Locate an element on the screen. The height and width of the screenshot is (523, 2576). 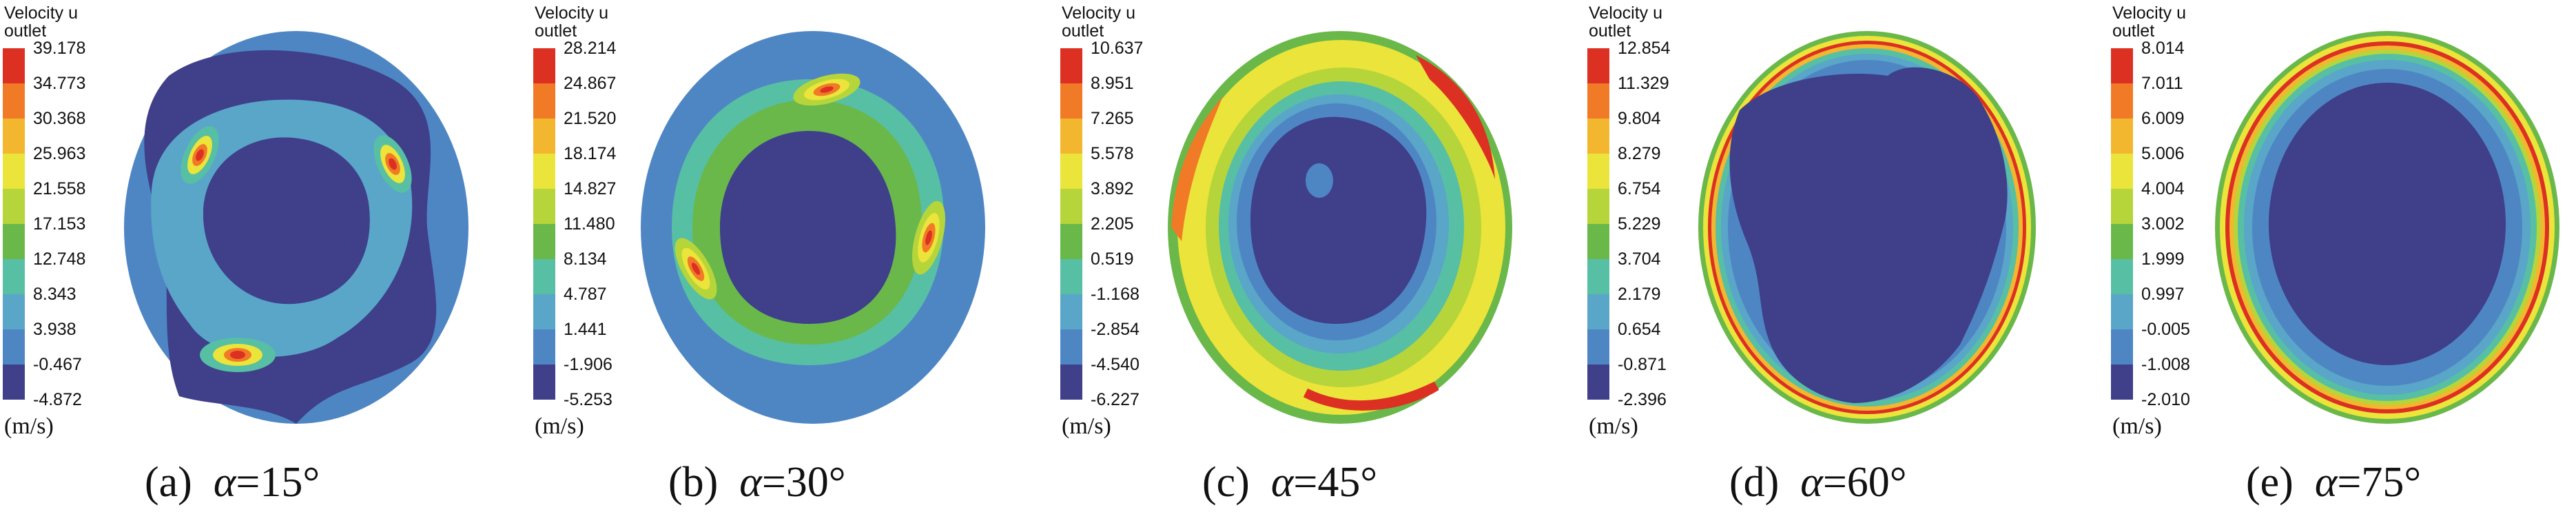
legend-tick: 12.748 is located at coordinates (59, 259).